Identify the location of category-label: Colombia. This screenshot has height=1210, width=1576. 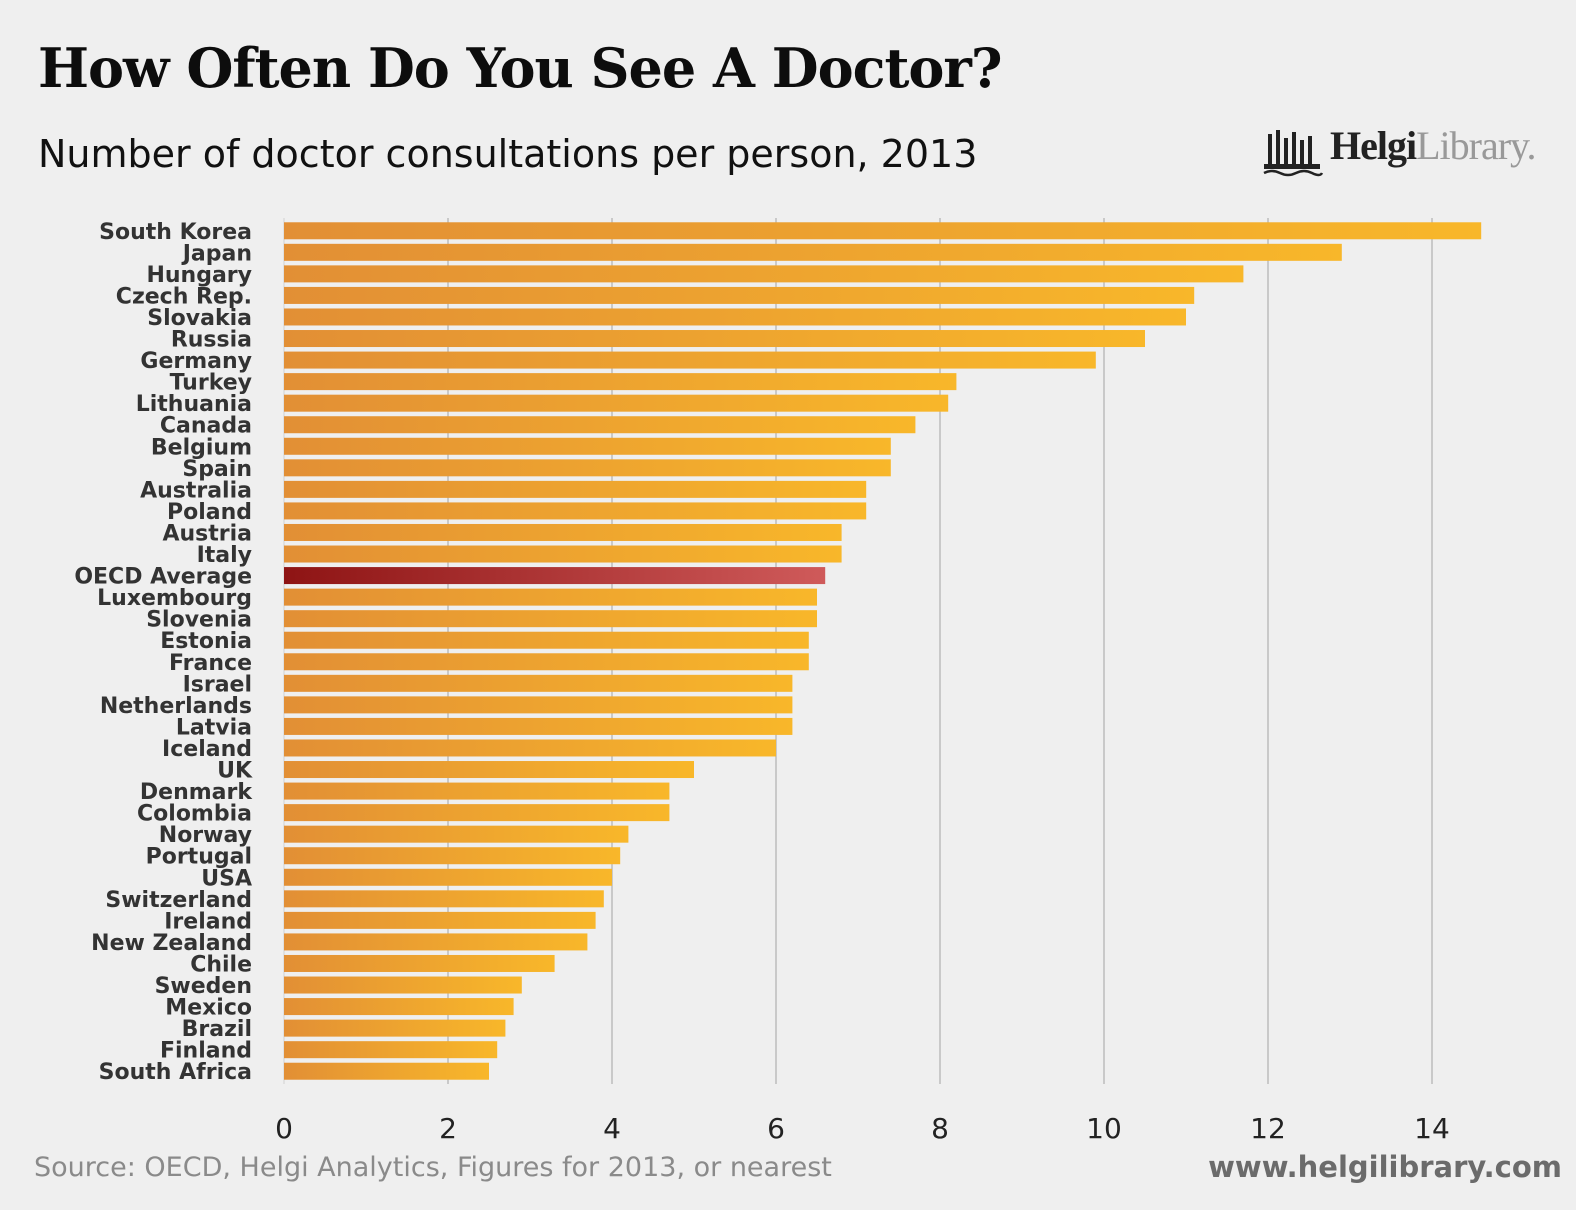
(194, 814).